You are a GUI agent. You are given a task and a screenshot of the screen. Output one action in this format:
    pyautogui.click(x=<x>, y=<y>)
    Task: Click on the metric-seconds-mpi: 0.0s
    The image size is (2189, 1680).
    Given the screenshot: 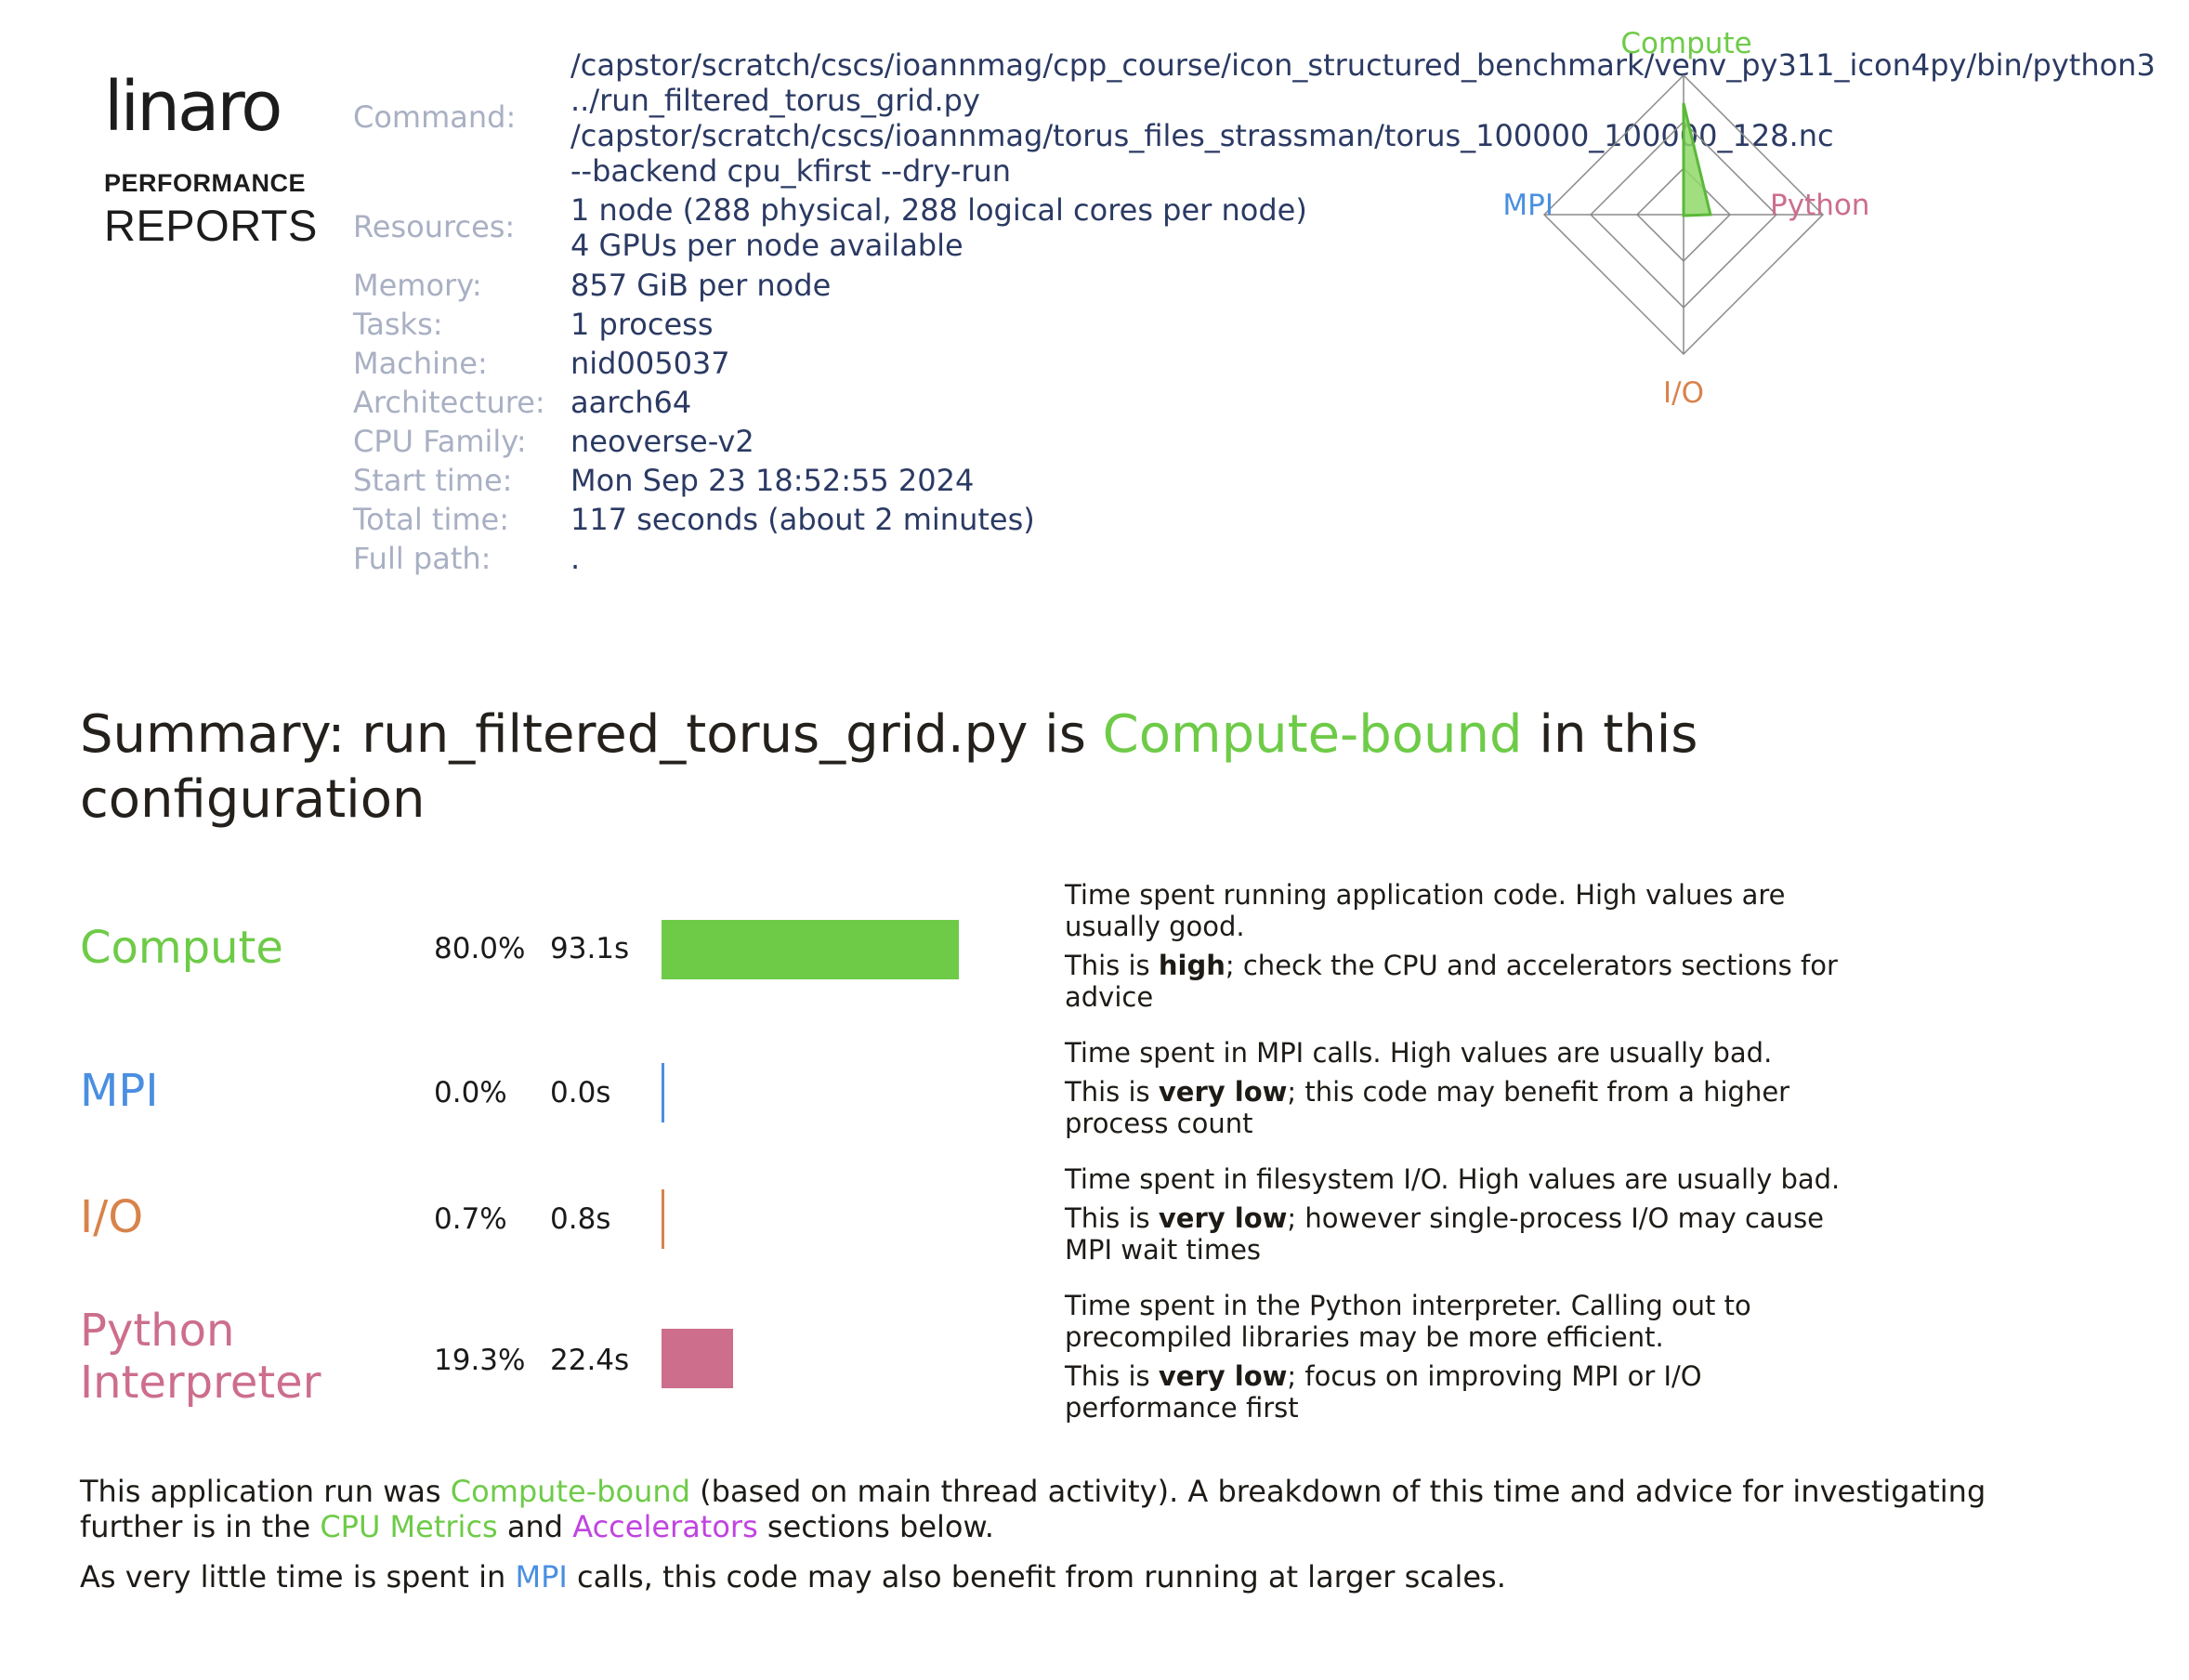 What is the action you would take?
    pyautogui.click(x=580, y=1092)
    